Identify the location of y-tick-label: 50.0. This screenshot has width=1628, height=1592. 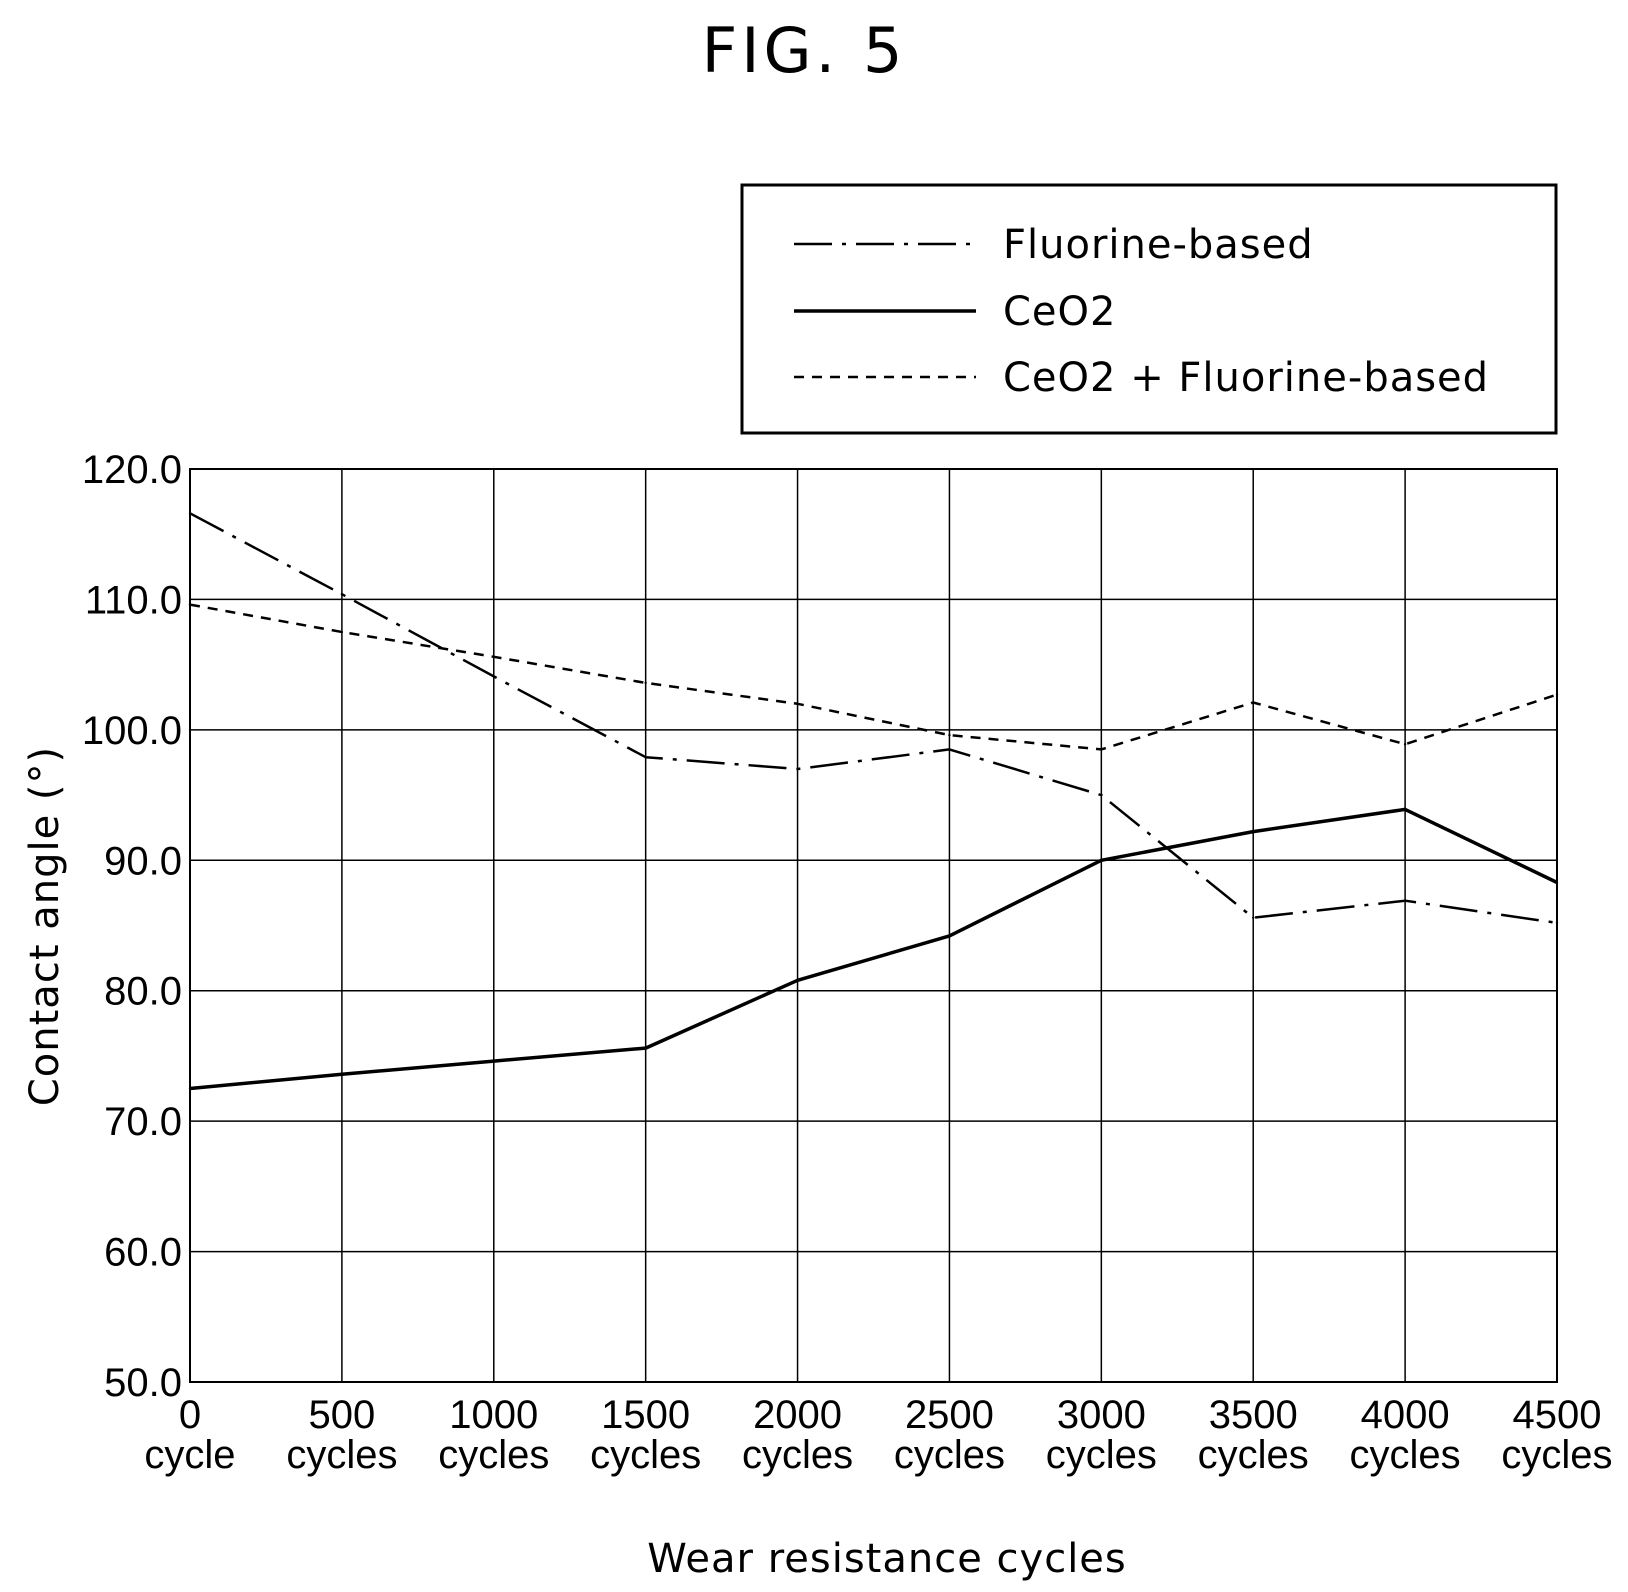
(143, 1383).